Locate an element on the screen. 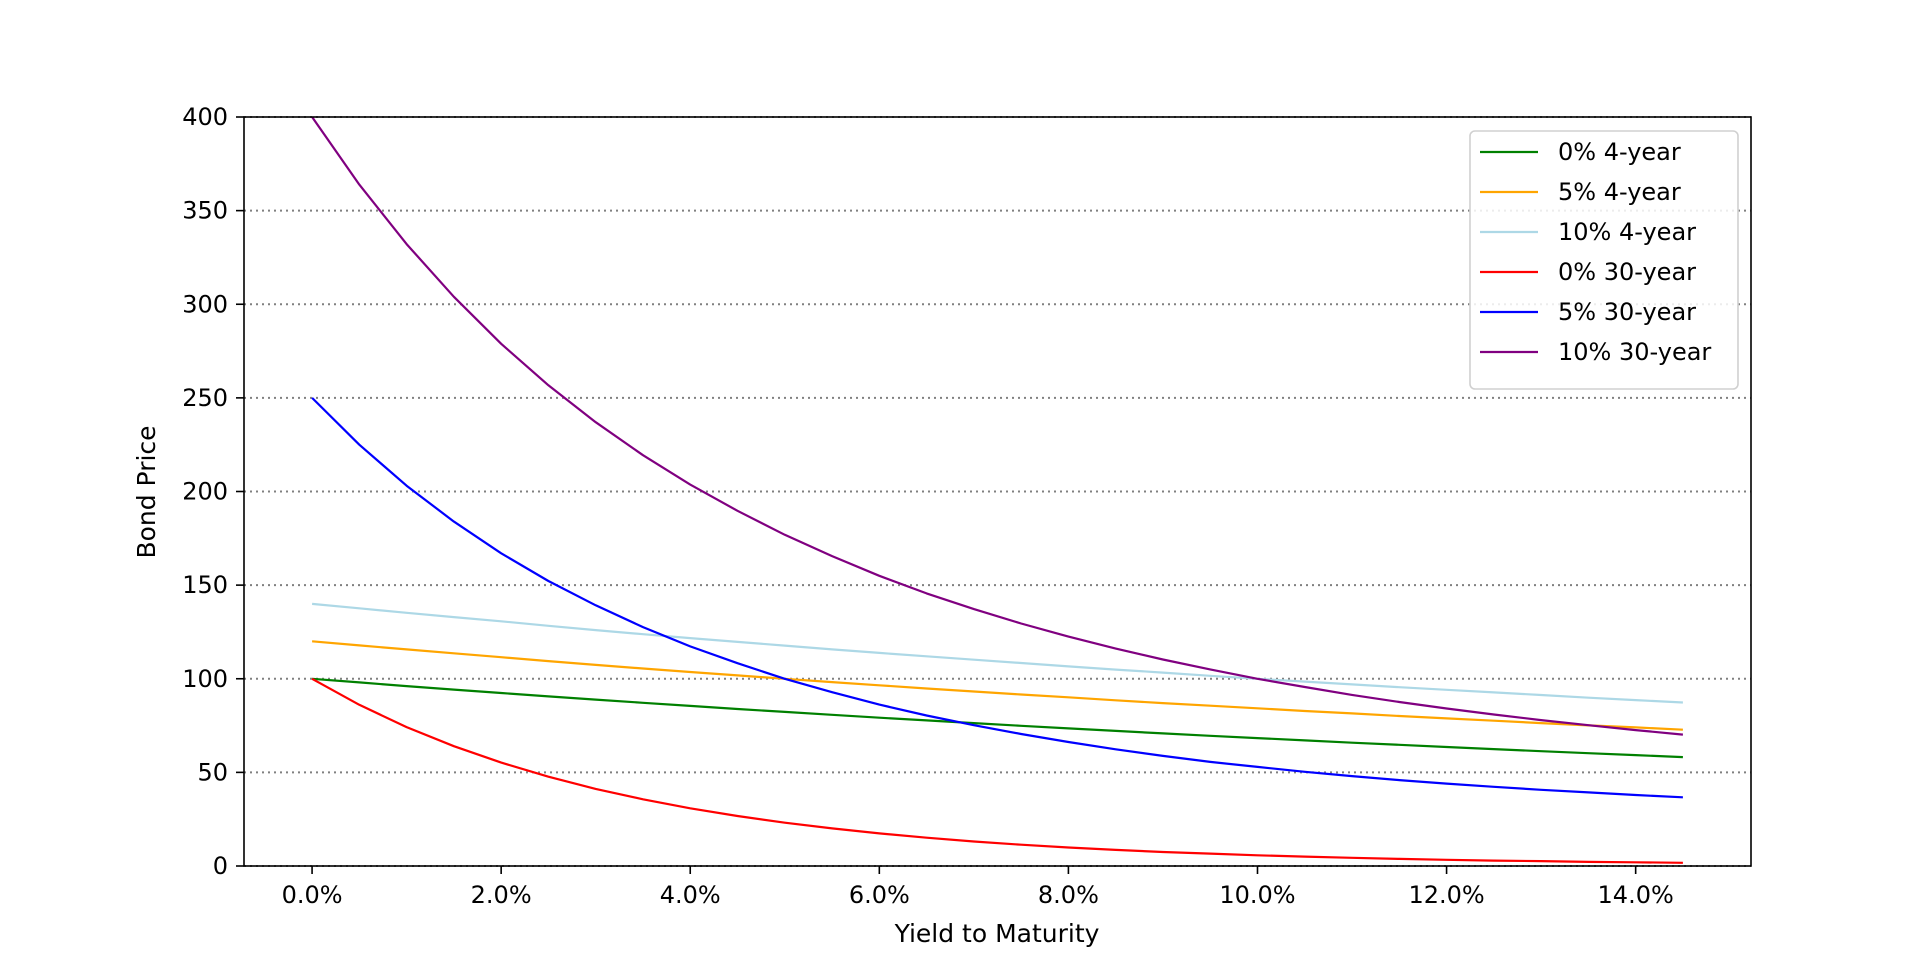 The height and width of the screenshot is (960, 1920). y-tick-label: 200 is located at coordinates (205, 492).